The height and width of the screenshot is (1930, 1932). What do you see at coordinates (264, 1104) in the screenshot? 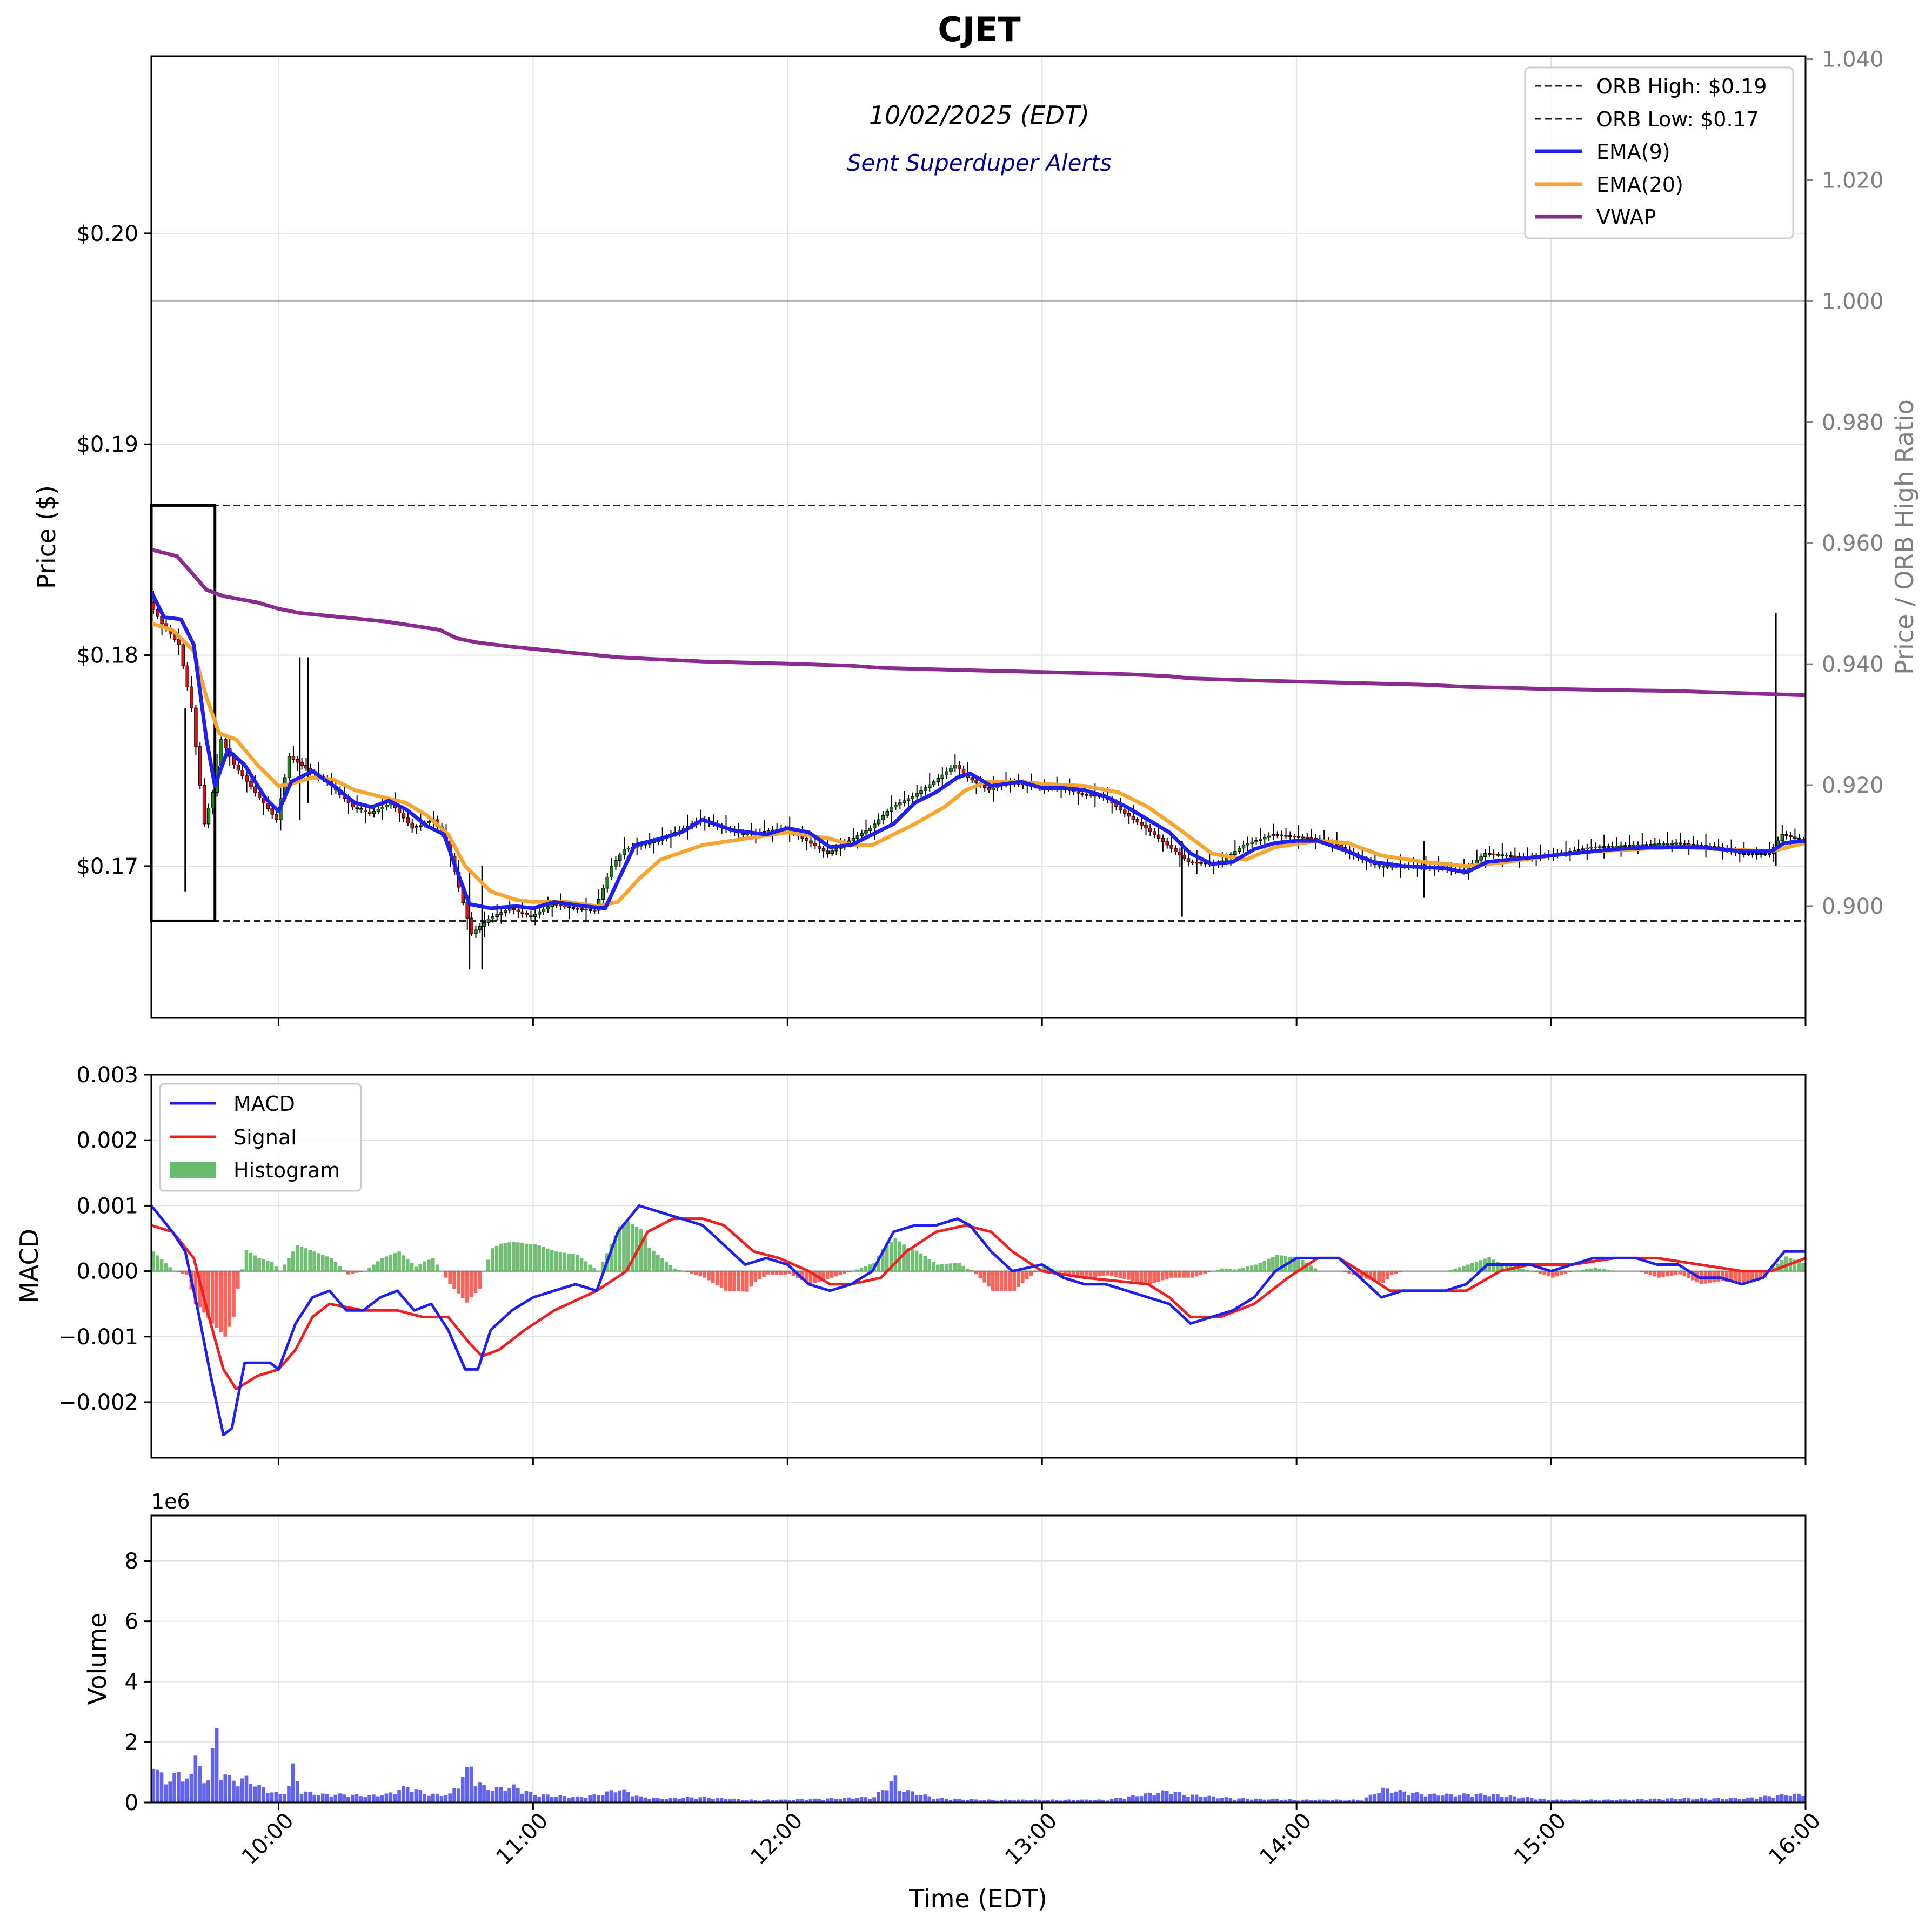
I see `legend-label-macd: MACD` at bounding box center [264, 1104].